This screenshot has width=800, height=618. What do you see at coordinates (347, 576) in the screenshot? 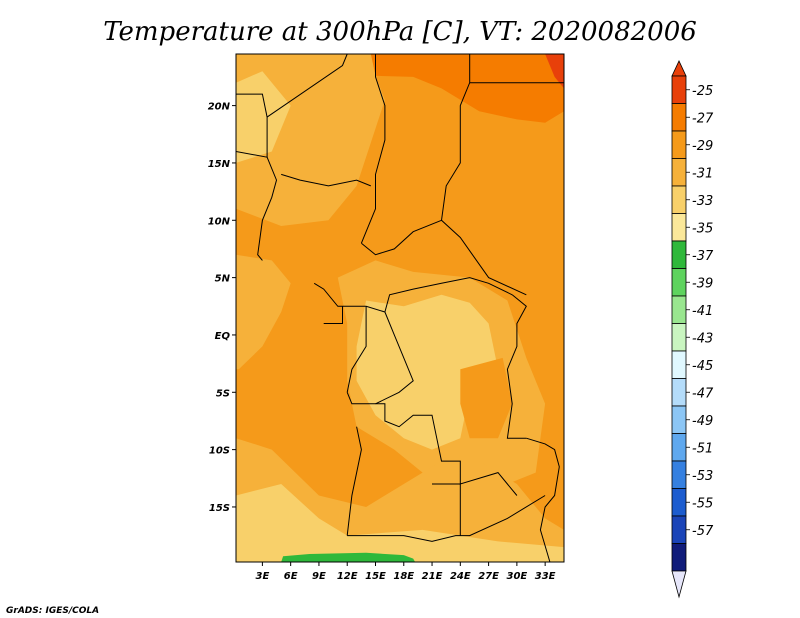
I see `x-tick-label: 12E` at bounding box center [347, 576].